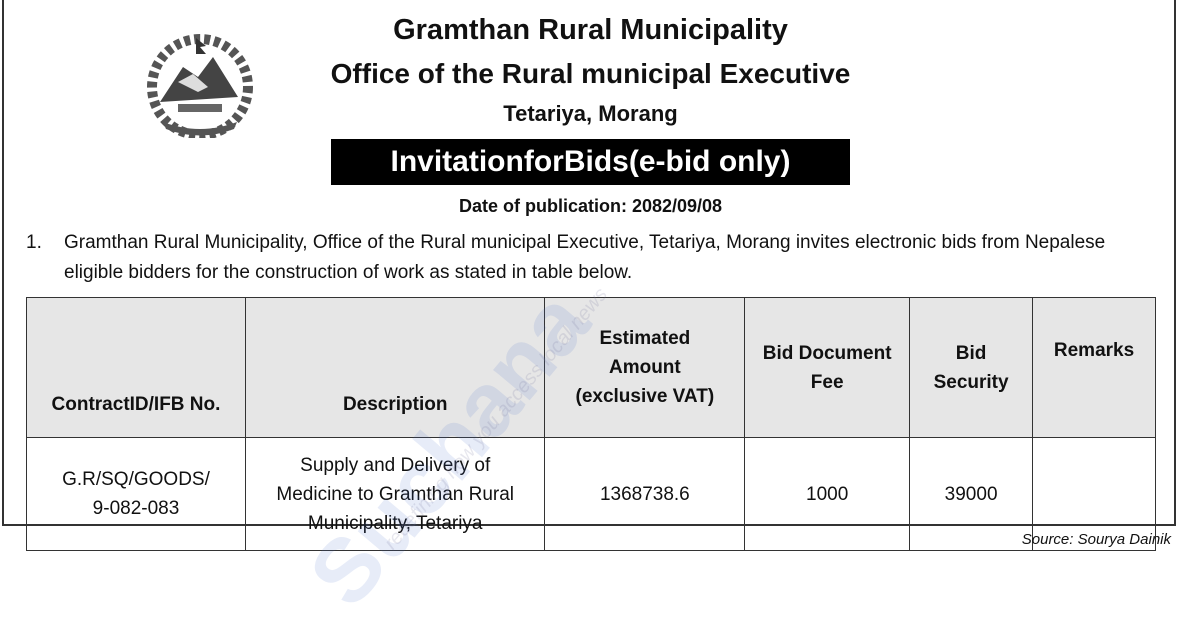  What do you see at coordinates (136, 494) in the screenshot?
I see `cell-contract-id: G.R/SQ/GOODS/ 9-082-083` at bounding box center [136, 494].